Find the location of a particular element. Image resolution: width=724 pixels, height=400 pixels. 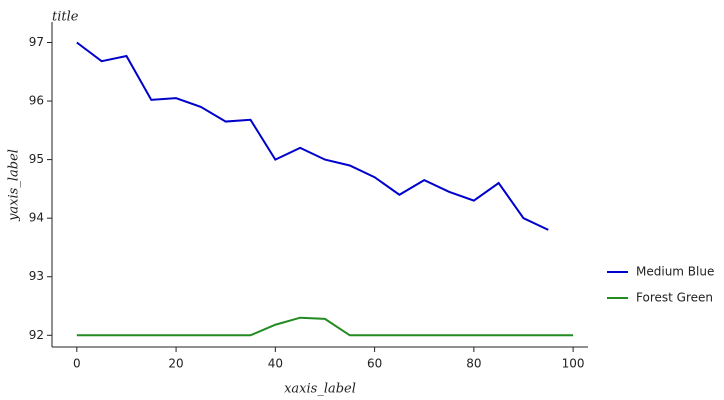

x-tick-label: 80 is located at coordinates (473, 364).